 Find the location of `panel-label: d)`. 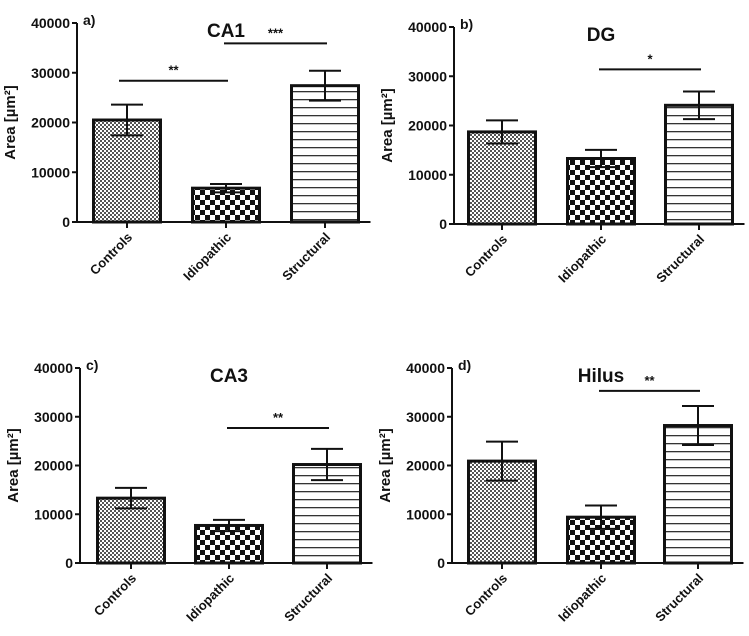

panel-label: d) is located at coordinates (464, 365).